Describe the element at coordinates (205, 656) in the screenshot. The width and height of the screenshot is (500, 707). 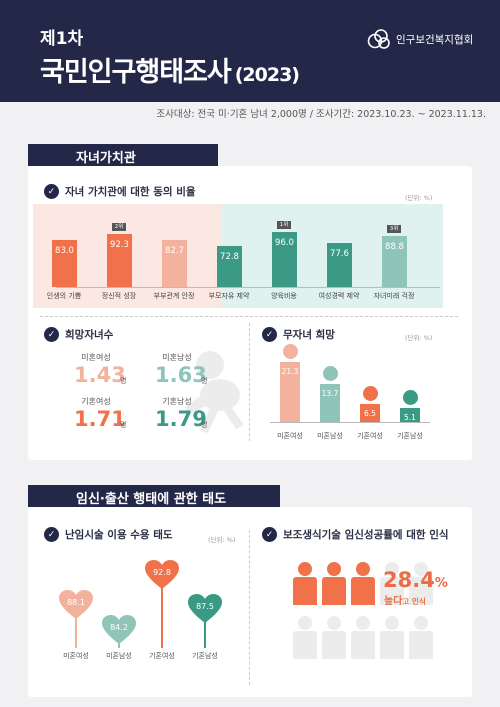
I see `q4-pin-label: 기혼남성` at that location.